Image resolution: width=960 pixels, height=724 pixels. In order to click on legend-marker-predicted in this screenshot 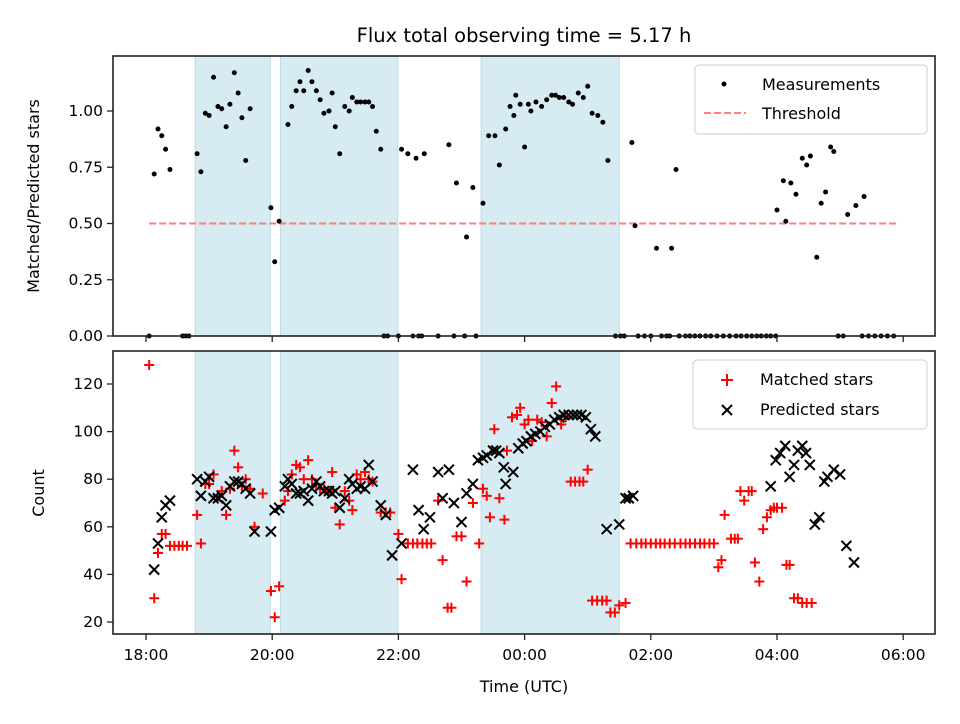, I will do `click(727, 410)`.